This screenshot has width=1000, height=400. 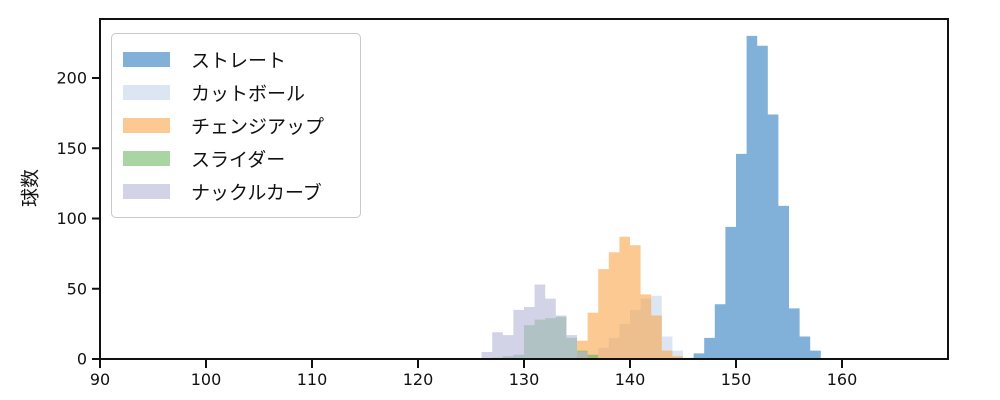 I want to click on x-tick-label: 110, so click(x=312, y=379).